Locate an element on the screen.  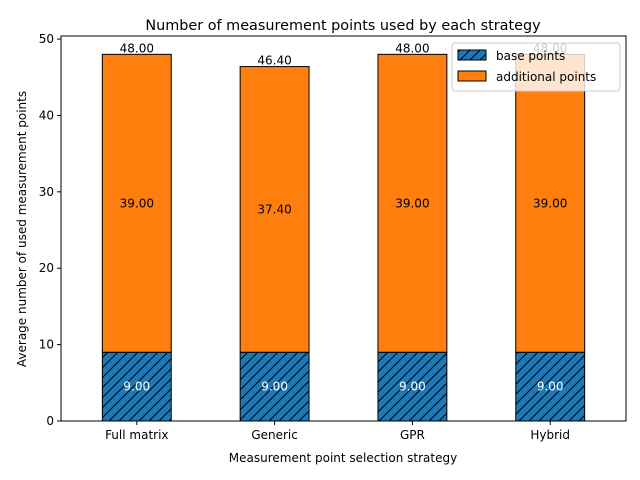
x-tick-label: Hybrid is located at coordinates (550, 435).